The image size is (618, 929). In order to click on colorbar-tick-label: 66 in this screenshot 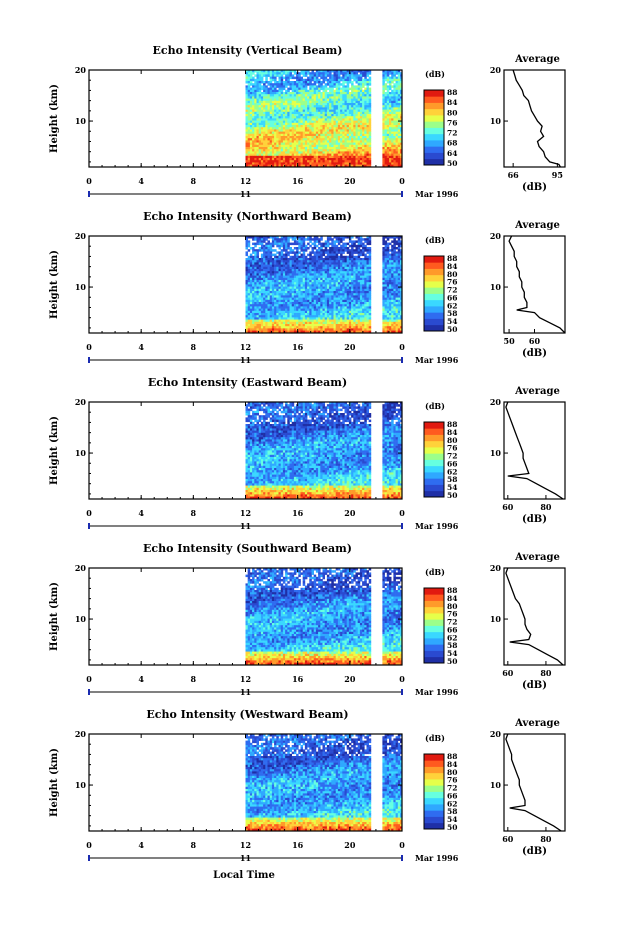, I will do `click(452, 795)`.